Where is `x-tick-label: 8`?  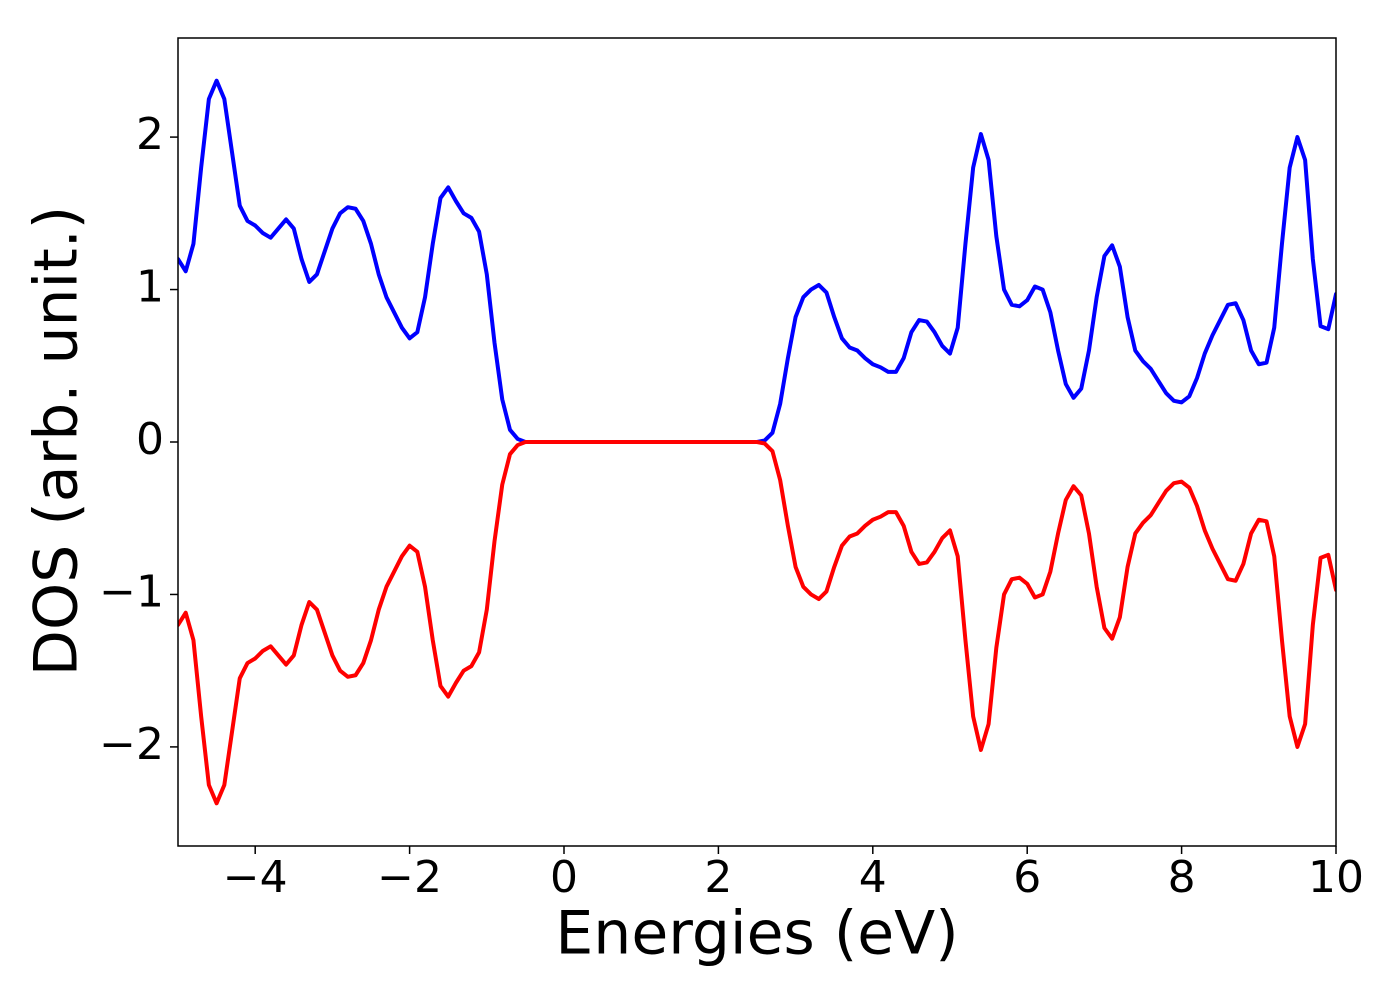 x-tick-label: 8 is located at coordinates (1182, 877).